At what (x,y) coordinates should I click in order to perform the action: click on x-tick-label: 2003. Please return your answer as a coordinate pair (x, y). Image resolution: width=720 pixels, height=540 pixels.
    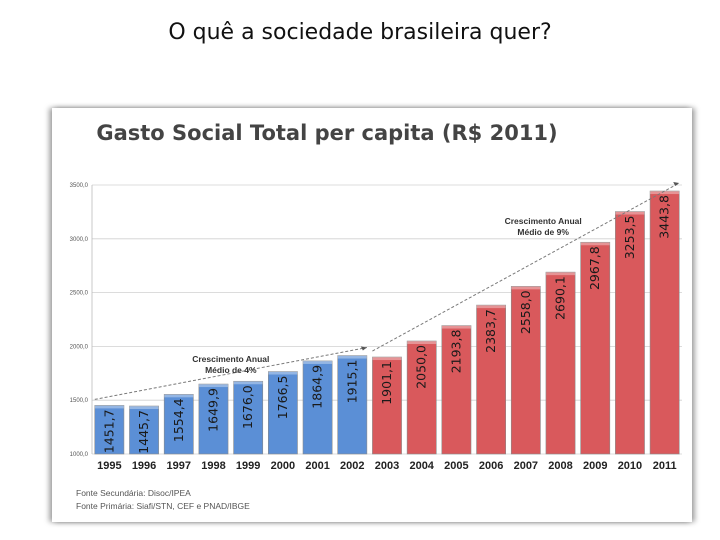
    Looking at the image, I should click on (387, 466).